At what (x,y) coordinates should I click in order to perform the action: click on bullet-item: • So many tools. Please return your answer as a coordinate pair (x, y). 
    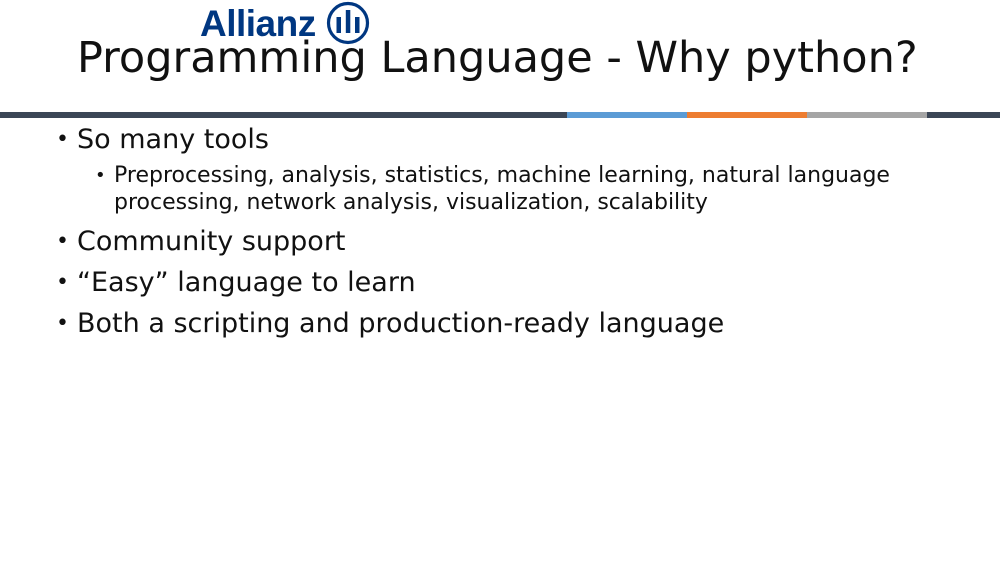
    Looking at the image, I should click on (506, 140).